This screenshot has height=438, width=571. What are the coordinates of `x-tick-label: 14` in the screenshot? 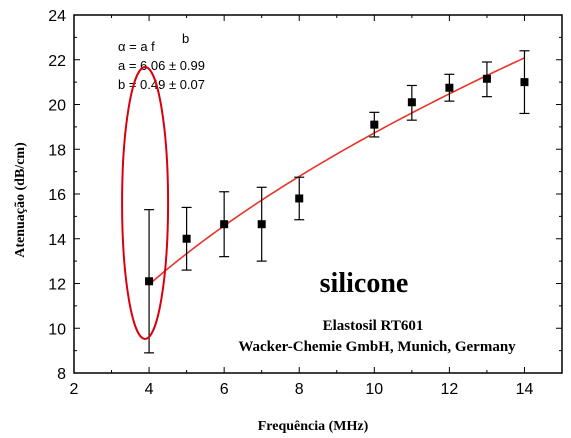 It's located at (525, 389).